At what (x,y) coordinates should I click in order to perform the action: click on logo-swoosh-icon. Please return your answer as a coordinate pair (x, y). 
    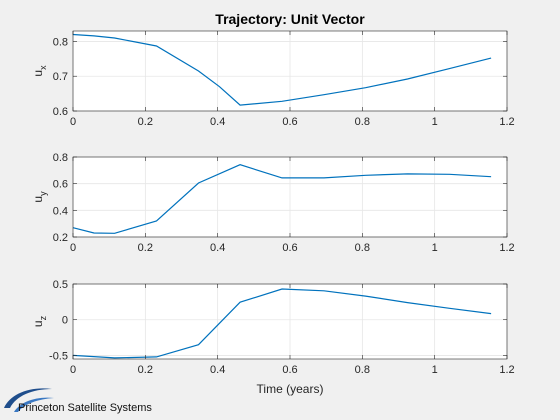
    Looking at the image, I should click on (28, 398).